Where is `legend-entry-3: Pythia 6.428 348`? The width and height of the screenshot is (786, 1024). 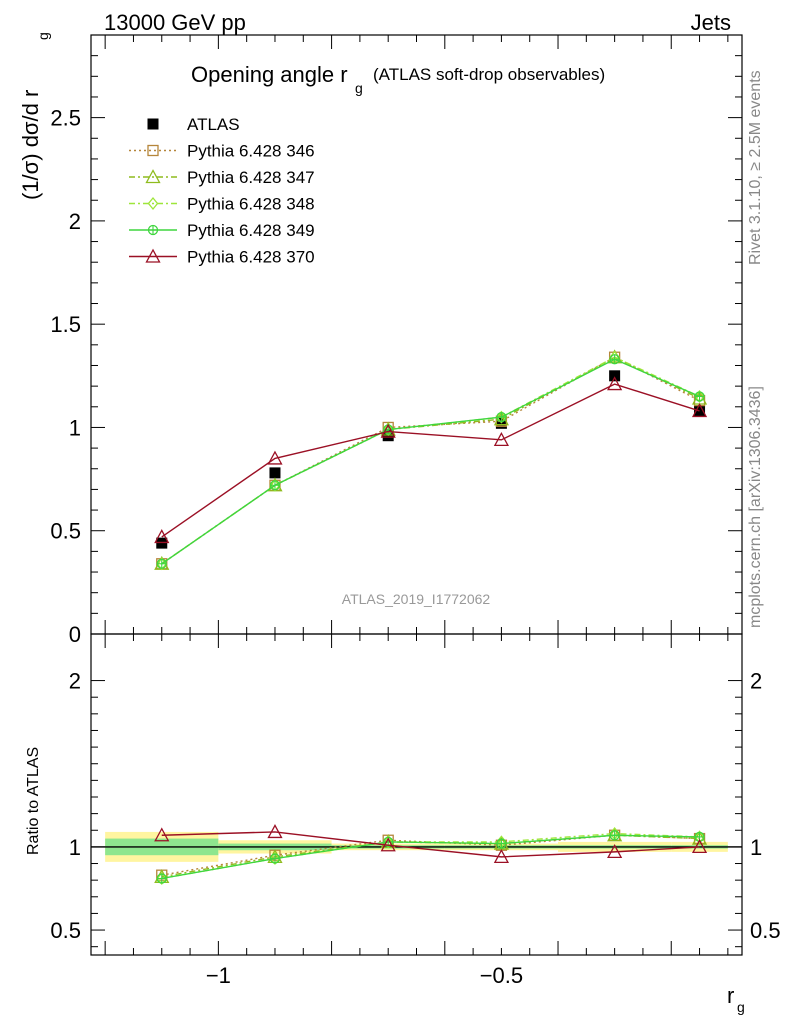 legend-entry-3: Pythia 6.428 348 is located at coordinates (222, 204).